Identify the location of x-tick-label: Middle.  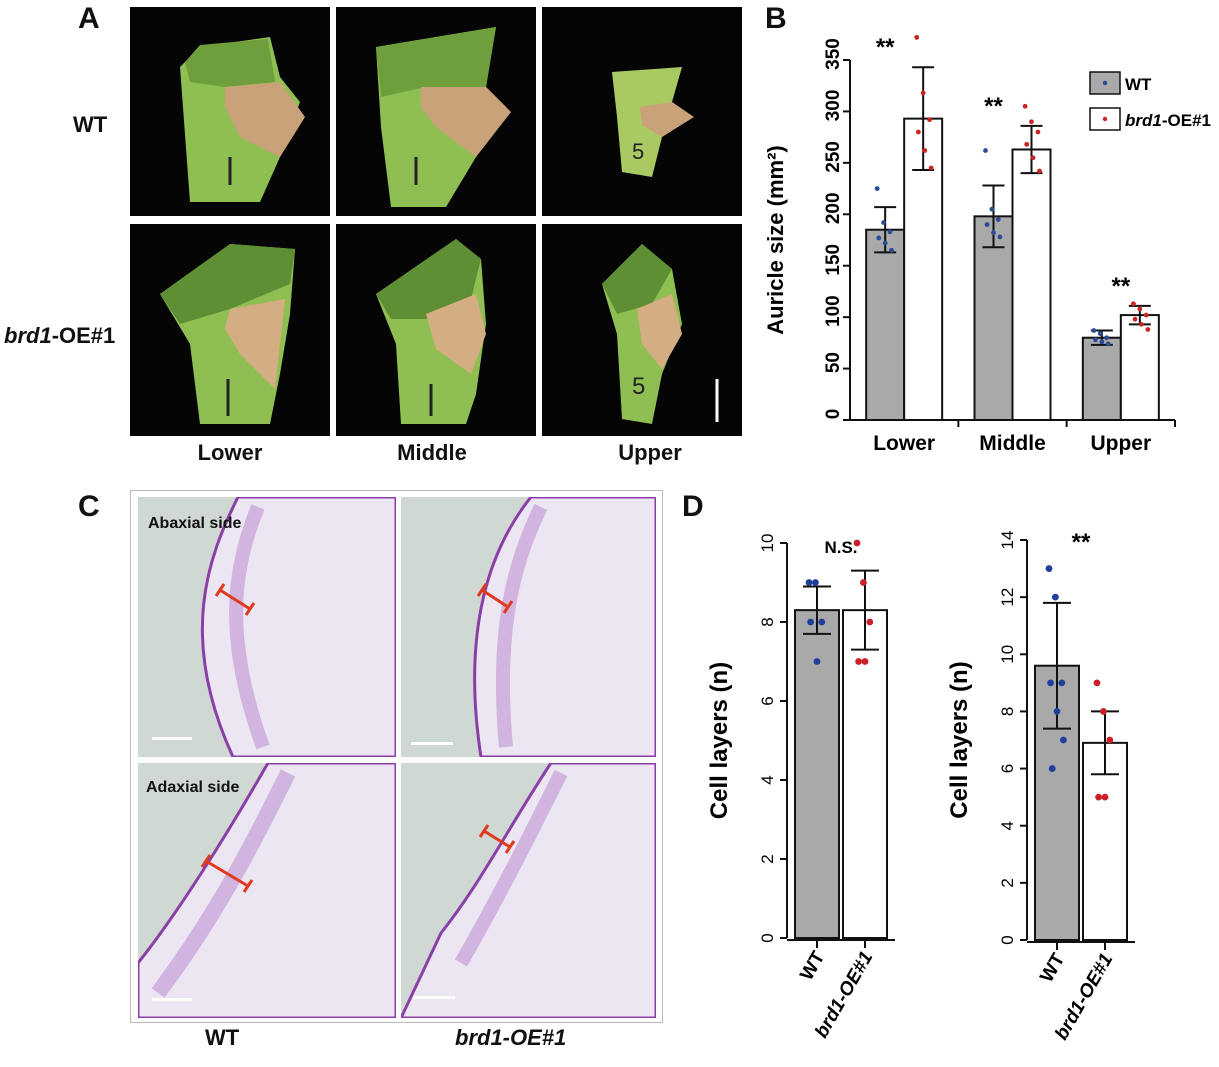
(1012, 443).